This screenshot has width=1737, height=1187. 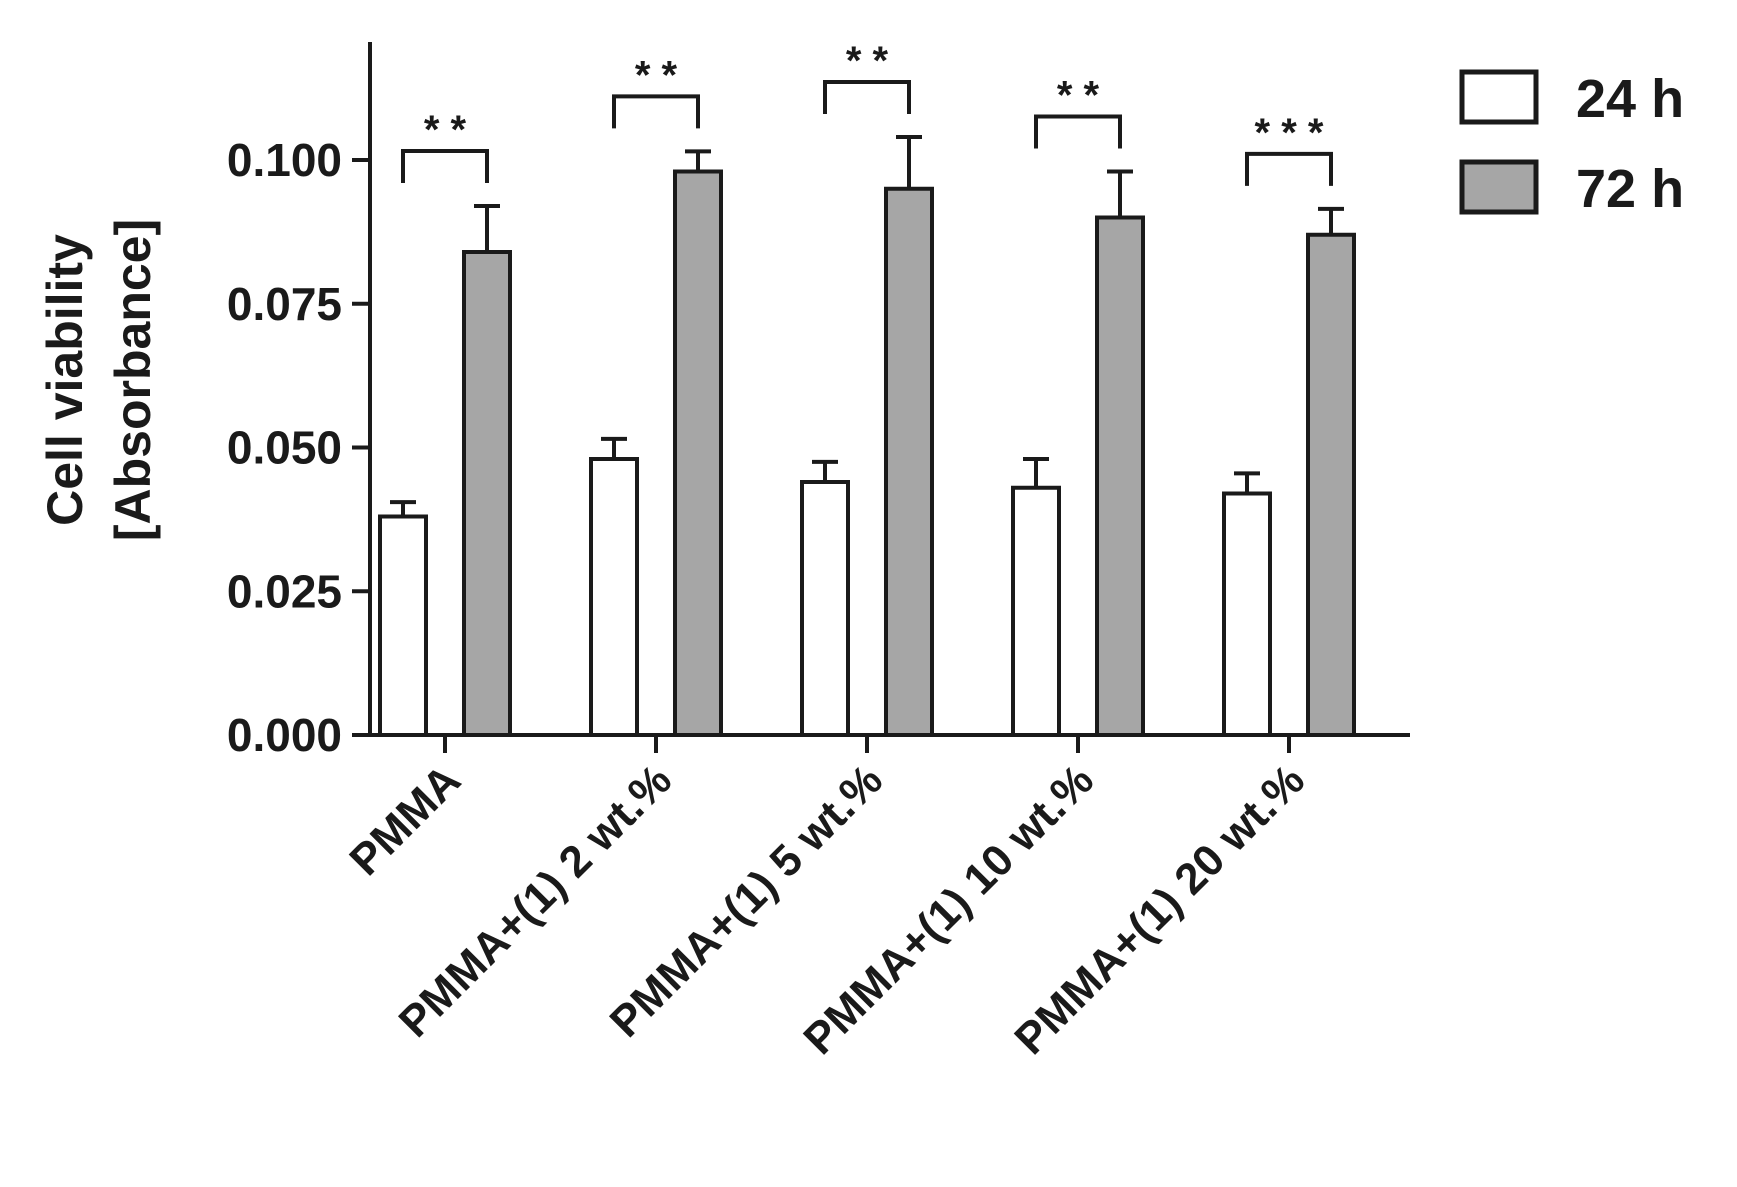 I want to click on y-axis-title-line-2: [Absorbance], so click(x=133, y=380).